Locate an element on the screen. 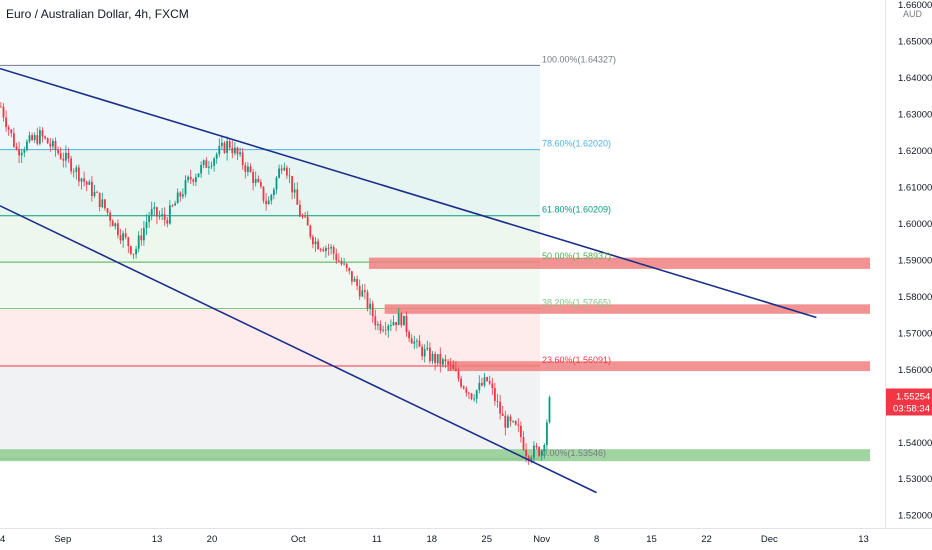 The height and width of the screenshot is (550, 932). price-tick-label: 1.61000 is located at coordinates (915, 187).